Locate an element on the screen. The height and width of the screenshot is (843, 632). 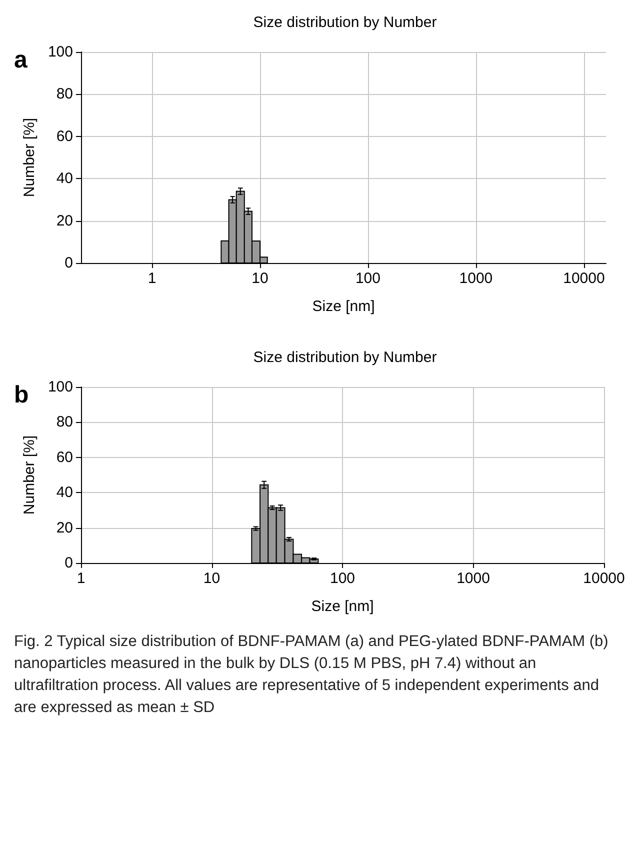
text: b is located at coordinates (21, 395).